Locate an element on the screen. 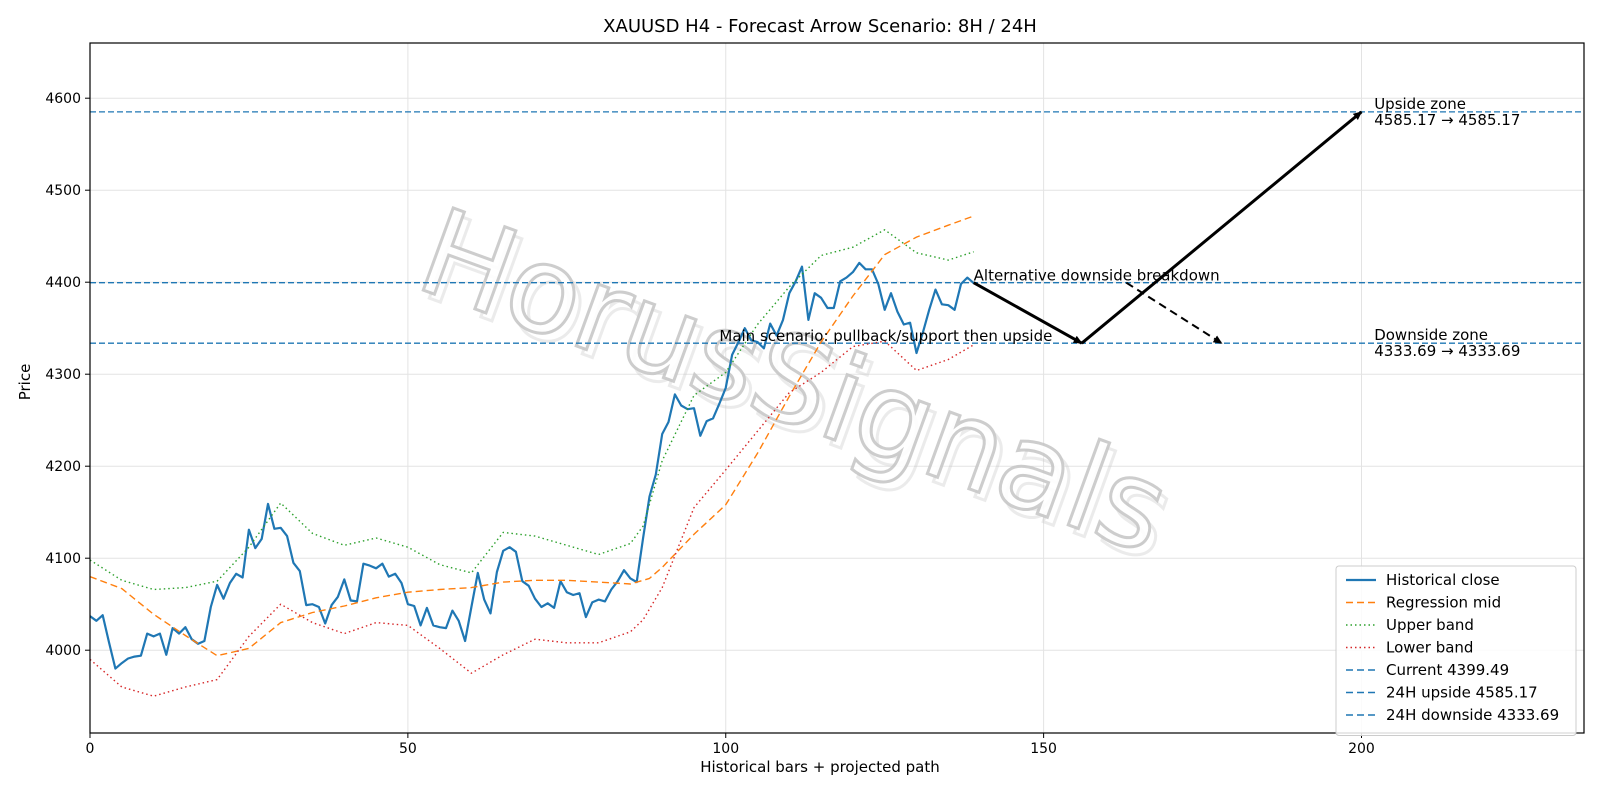 The width and height of the screenshot is (1600, 800). x-tick-label: 50 is located at coordinates (408, 749).